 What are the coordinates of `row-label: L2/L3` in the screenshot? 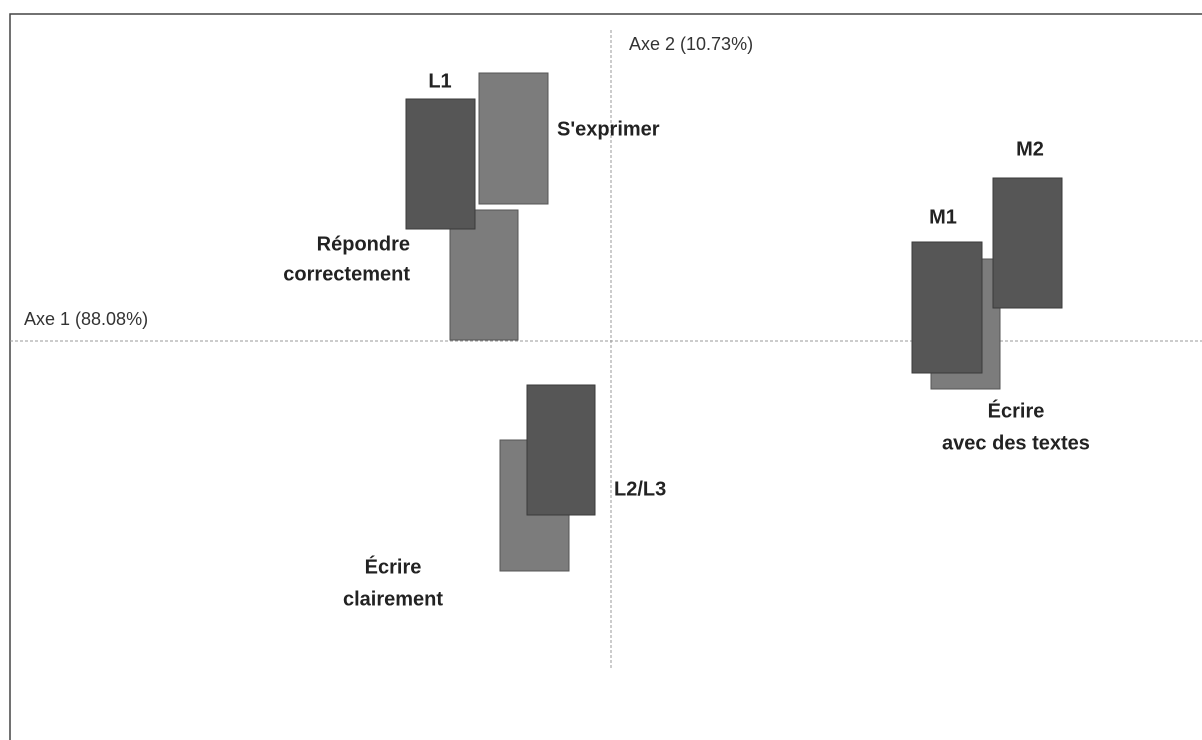 It's located at (640, 489).